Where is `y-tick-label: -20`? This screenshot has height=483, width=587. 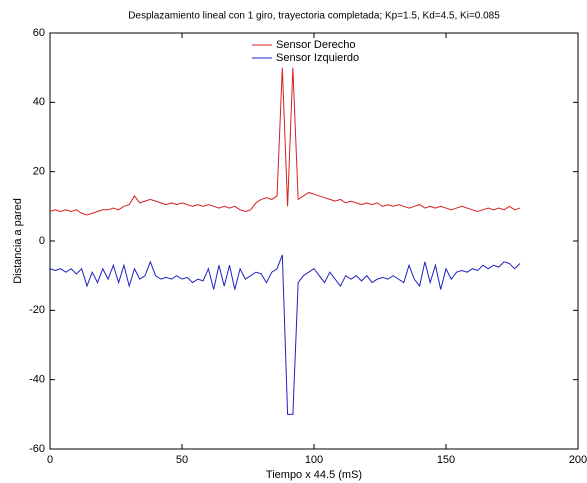
y-tick-label: -20 is located at coordinates (37, 310).